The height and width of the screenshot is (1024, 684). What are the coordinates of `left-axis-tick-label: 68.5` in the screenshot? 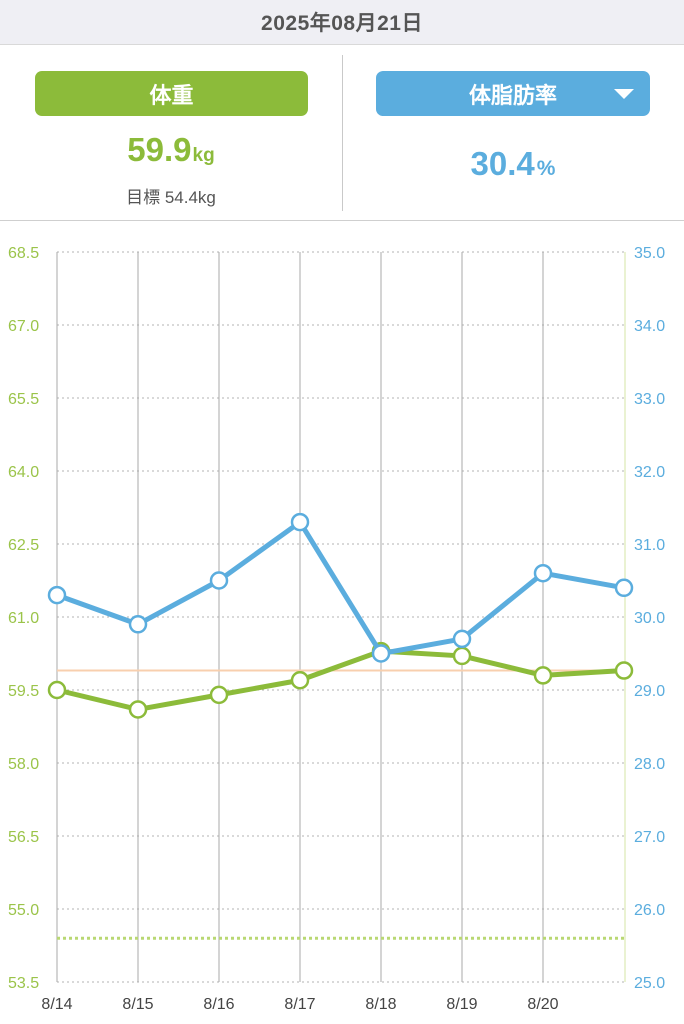 It's located at (23, 253).